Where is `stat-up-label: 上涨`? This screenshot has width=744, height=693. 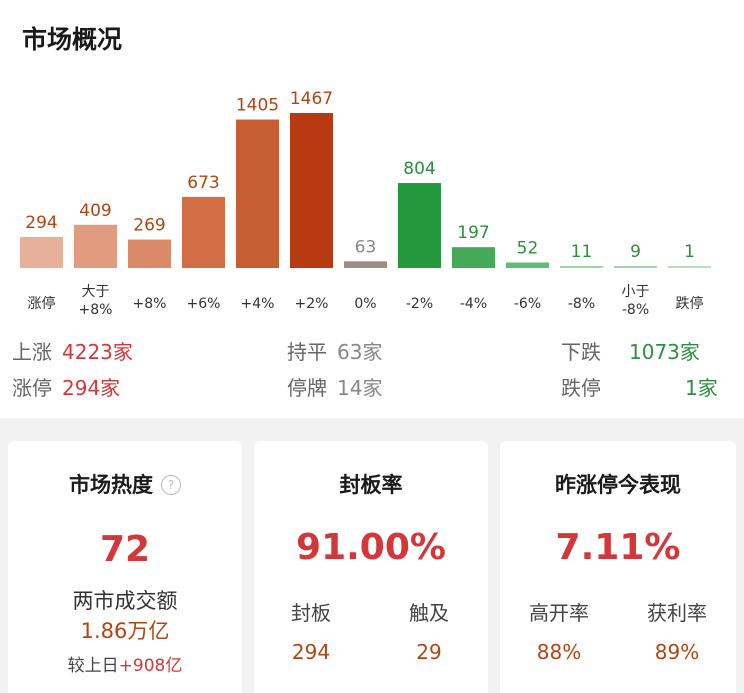
stat-up-label: 上涨 is located at coordinates (32, 352).